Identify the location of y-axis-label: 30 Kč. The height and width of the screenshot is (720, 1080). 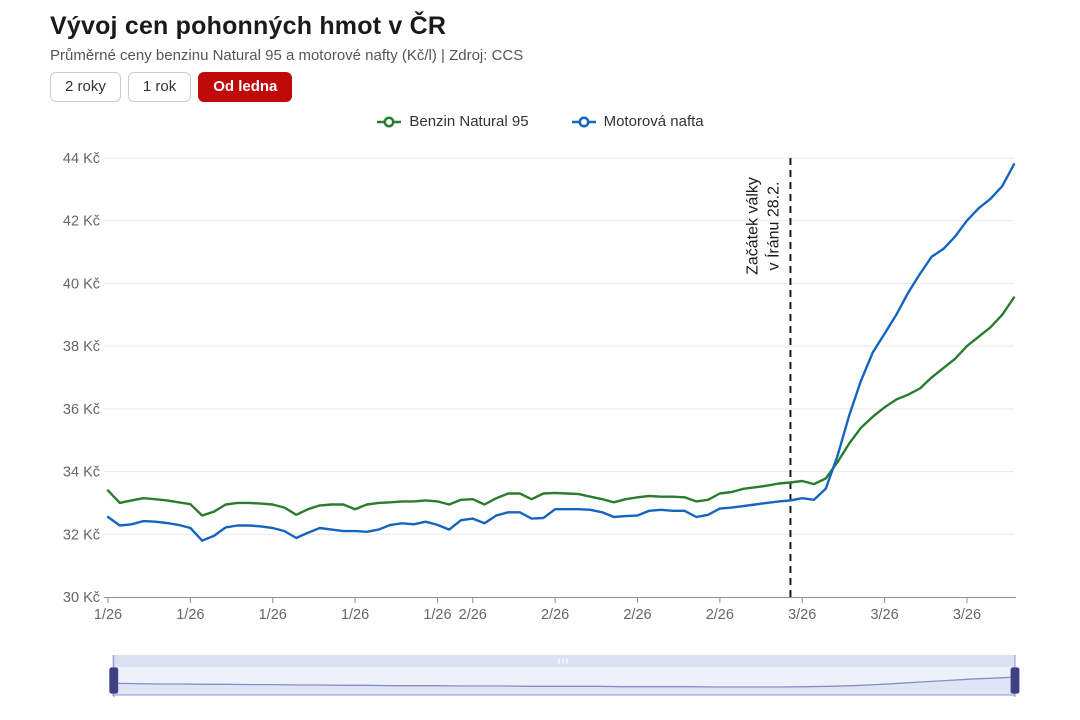
(81, 598).